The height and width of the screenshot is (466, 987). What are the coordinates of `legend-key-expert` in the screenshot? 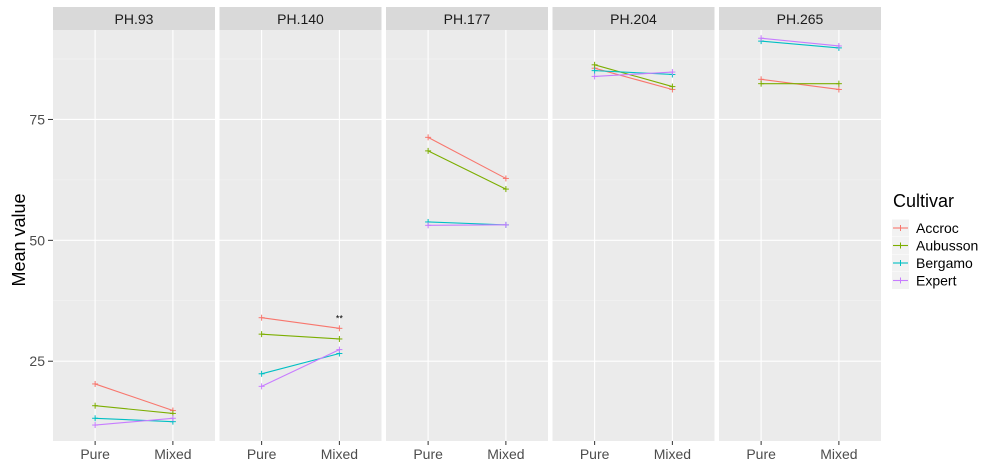 It's located at (900, 280).